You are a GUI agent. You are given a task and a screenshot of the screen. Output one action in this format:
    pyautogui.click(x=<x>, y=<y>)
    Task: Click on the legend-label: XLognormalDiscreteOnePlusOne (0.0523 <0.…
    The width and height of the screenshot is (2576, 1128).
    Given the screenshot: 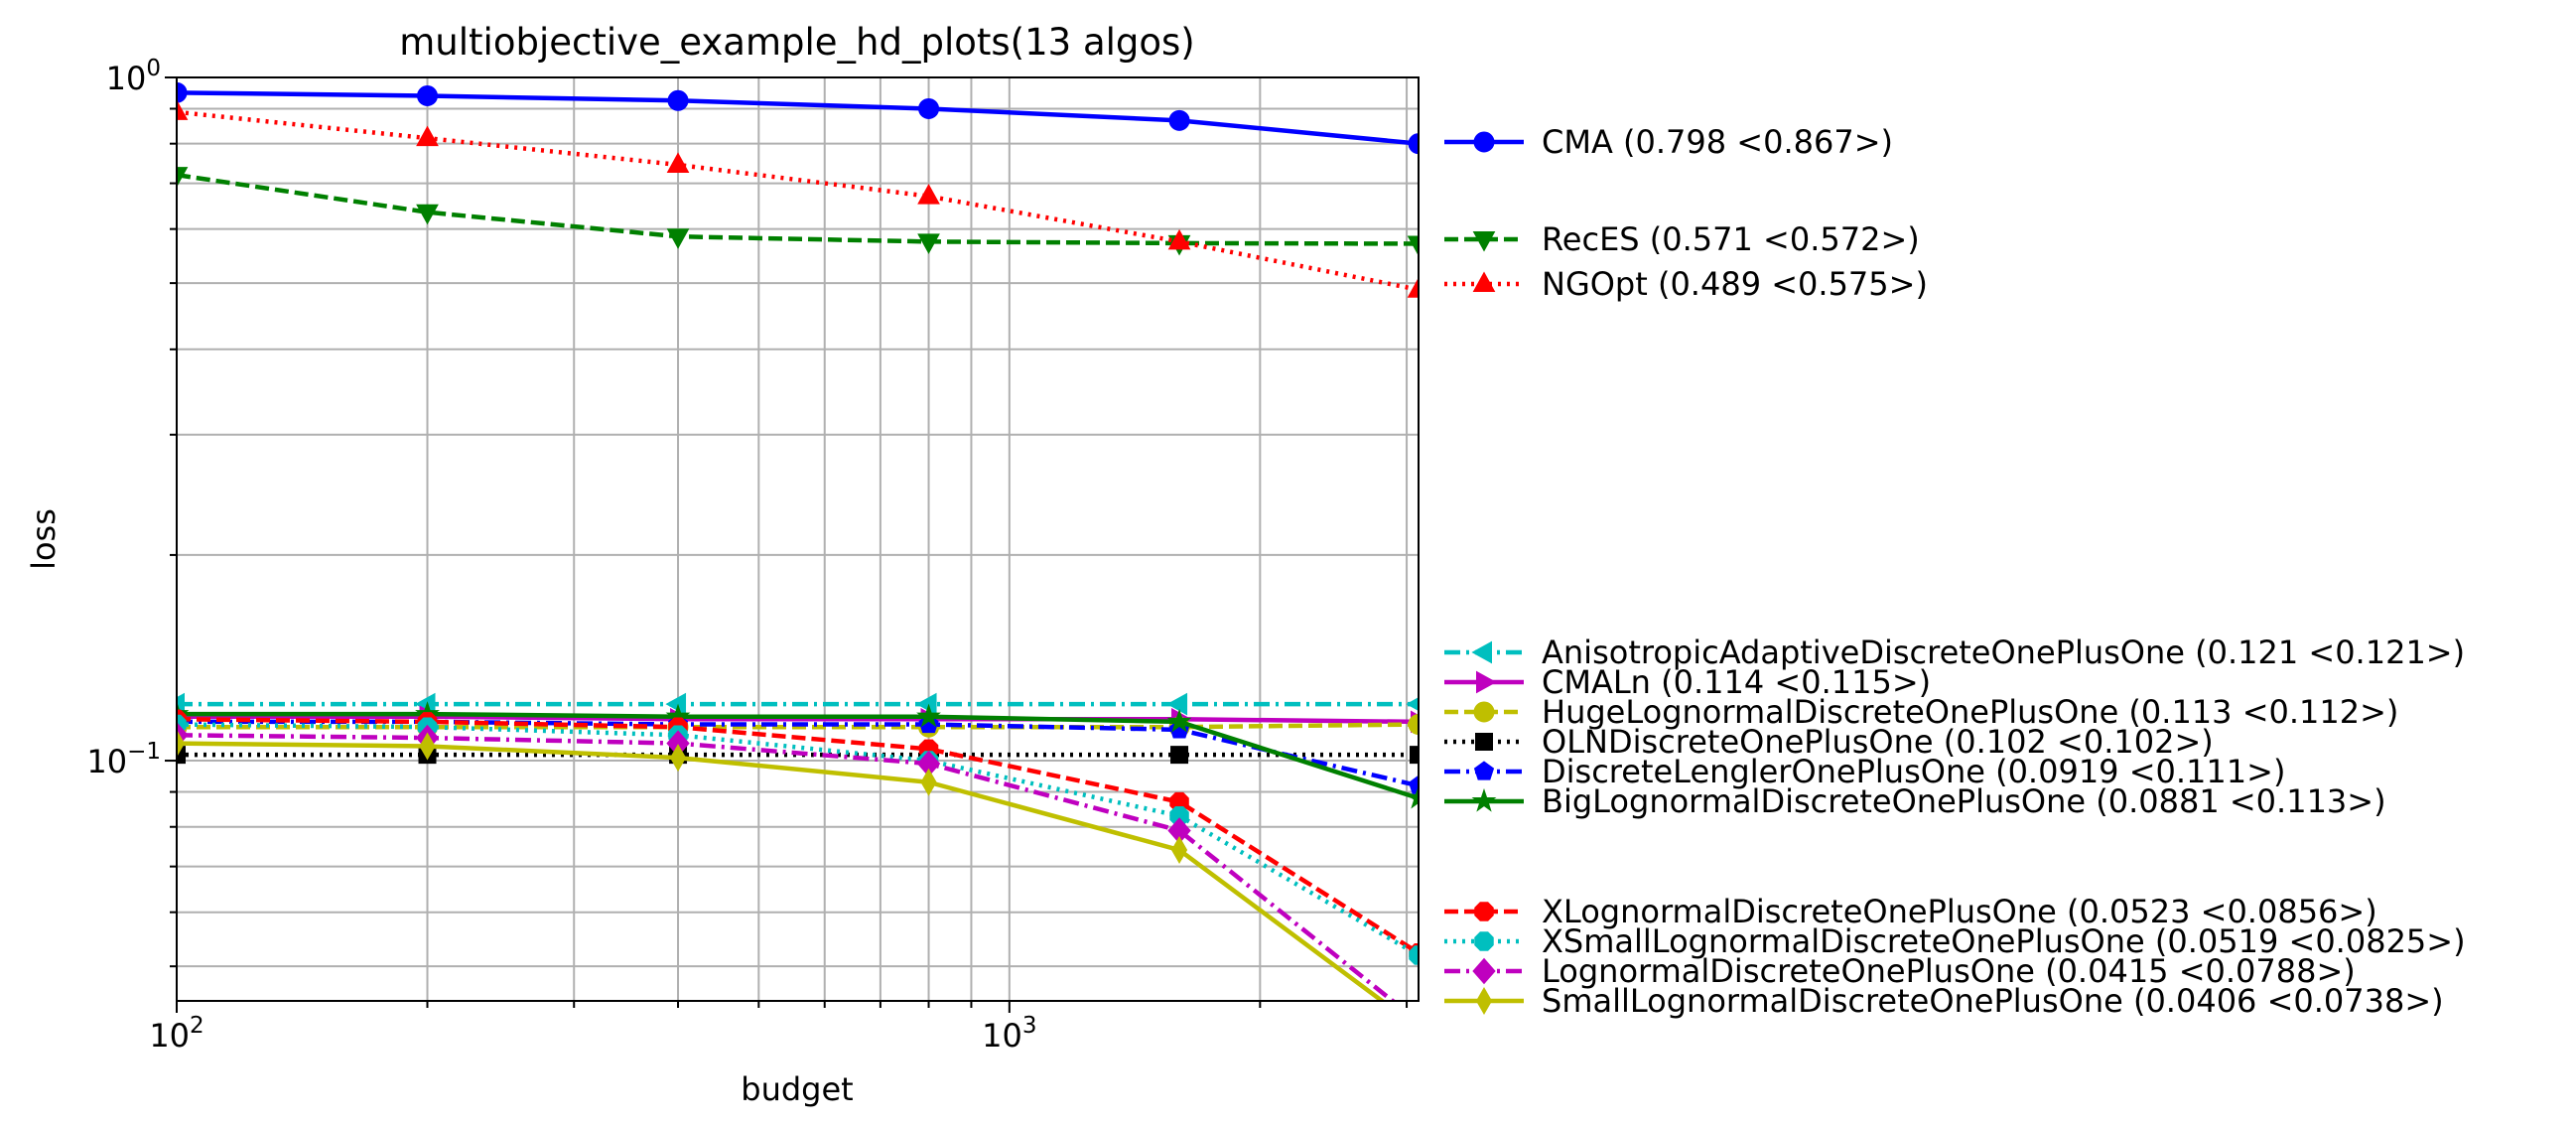 What is the action you would take?
    pyautogui.click(x=1959, y=911)
    